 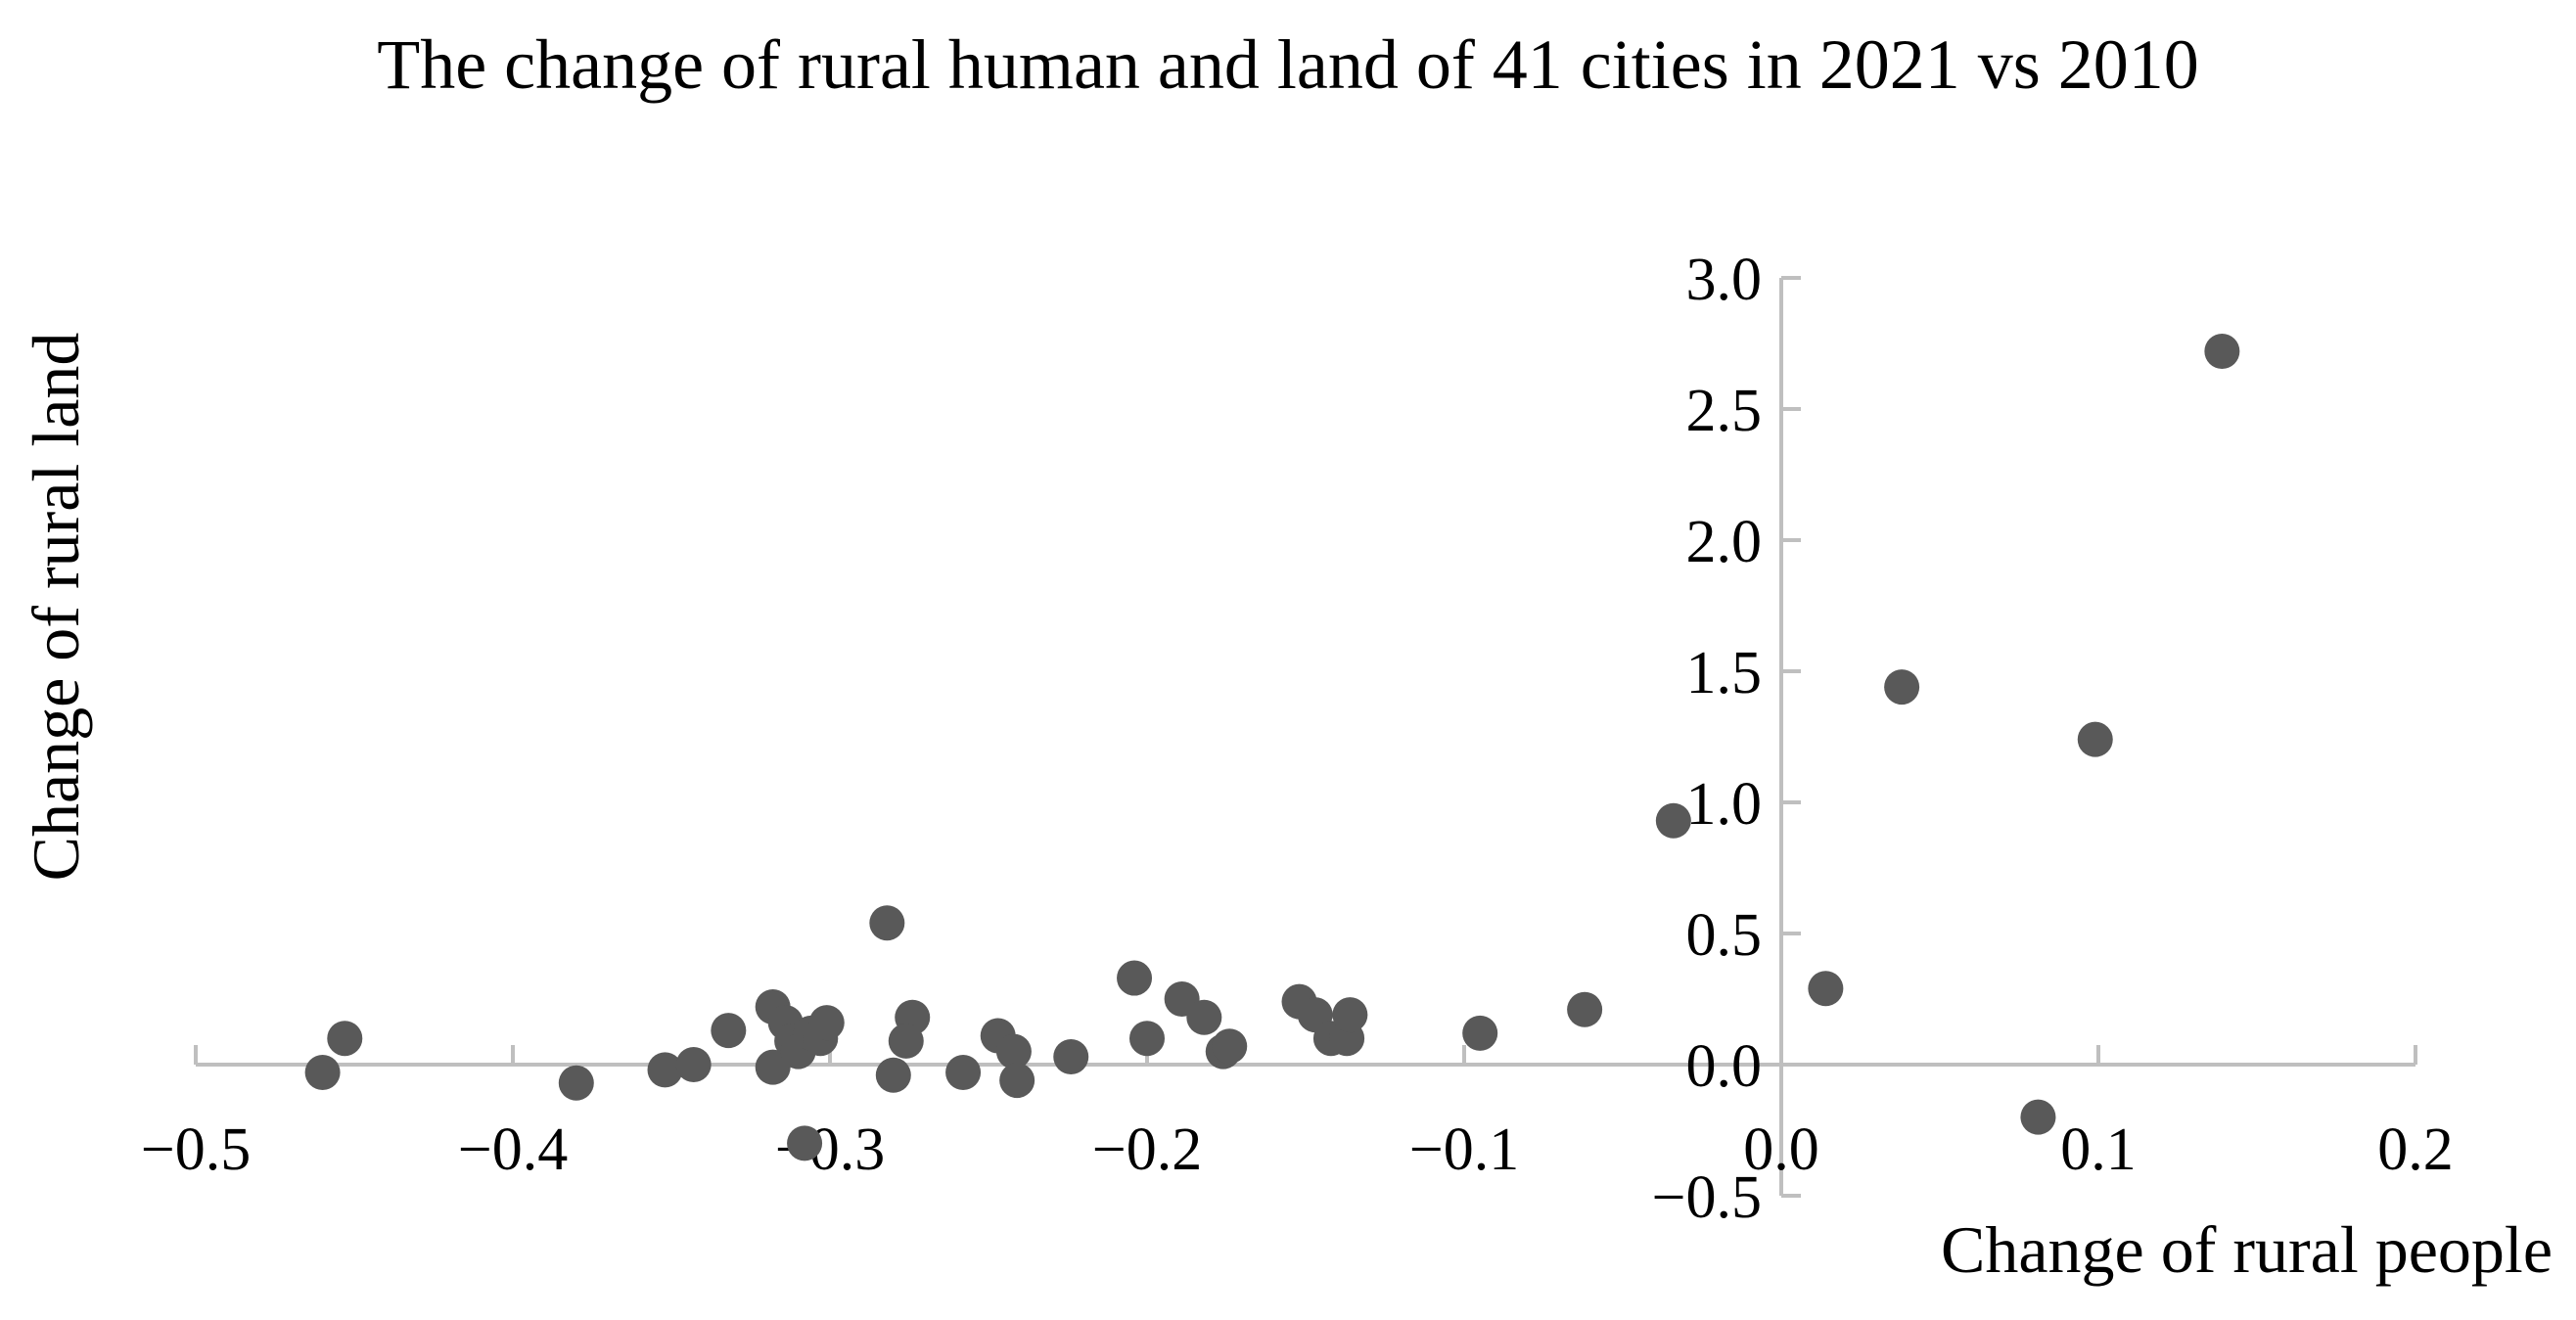 What do you see at coordinates (1147, 1149) in the screenshot?
I see `x-tick-label: −0.2` at bounding box center [1147, 1149].